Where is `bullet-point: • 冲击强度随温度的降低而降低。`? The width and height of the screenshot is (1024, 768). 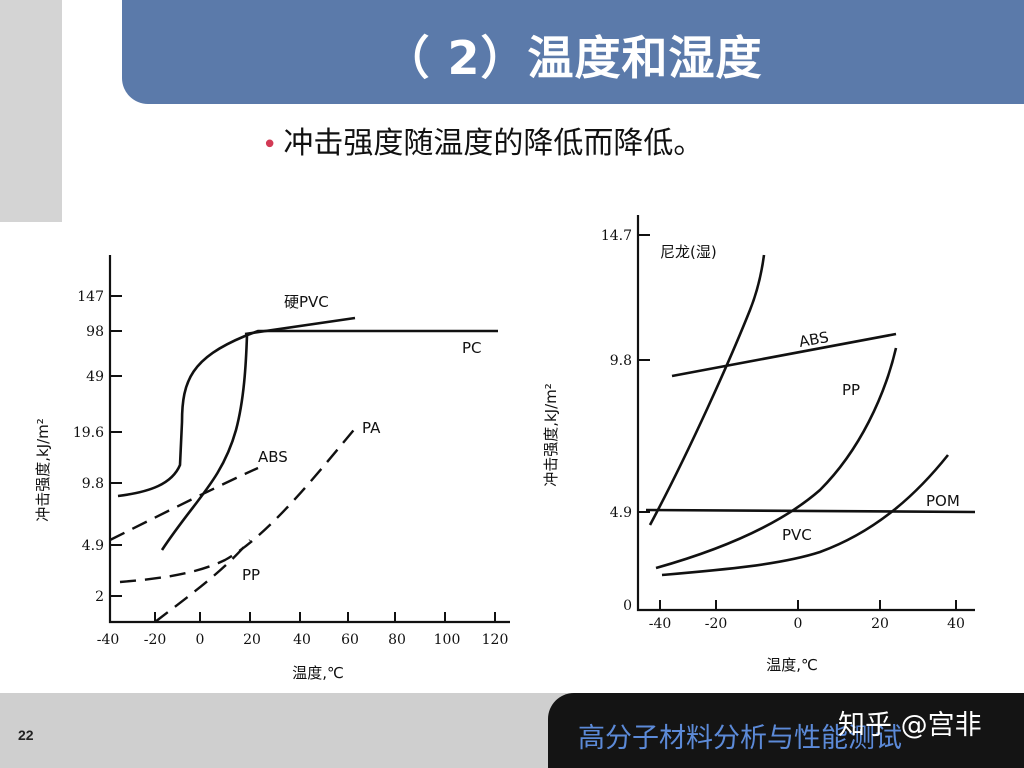 bullet-point: • 冲击强度随温度的降低而降低。 is located at coordinates (482, 140).